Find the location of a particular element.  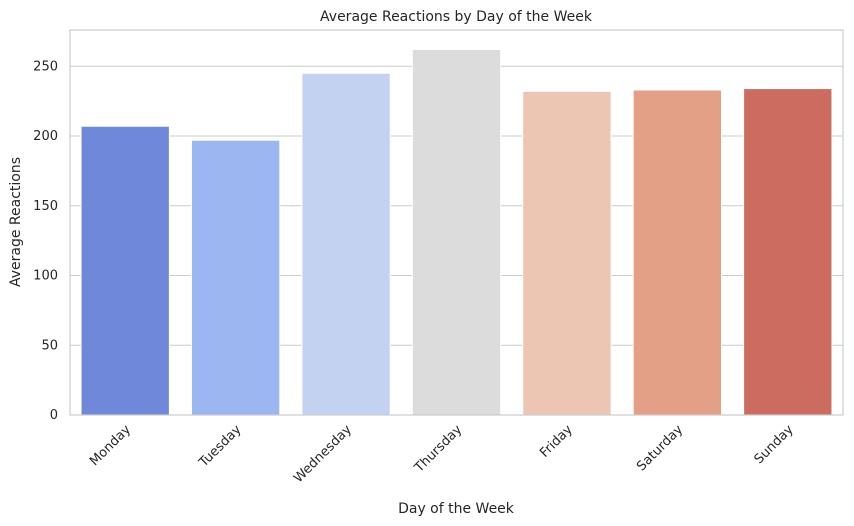

x-tick-label: Thursday is located at coordinates (438, 449).